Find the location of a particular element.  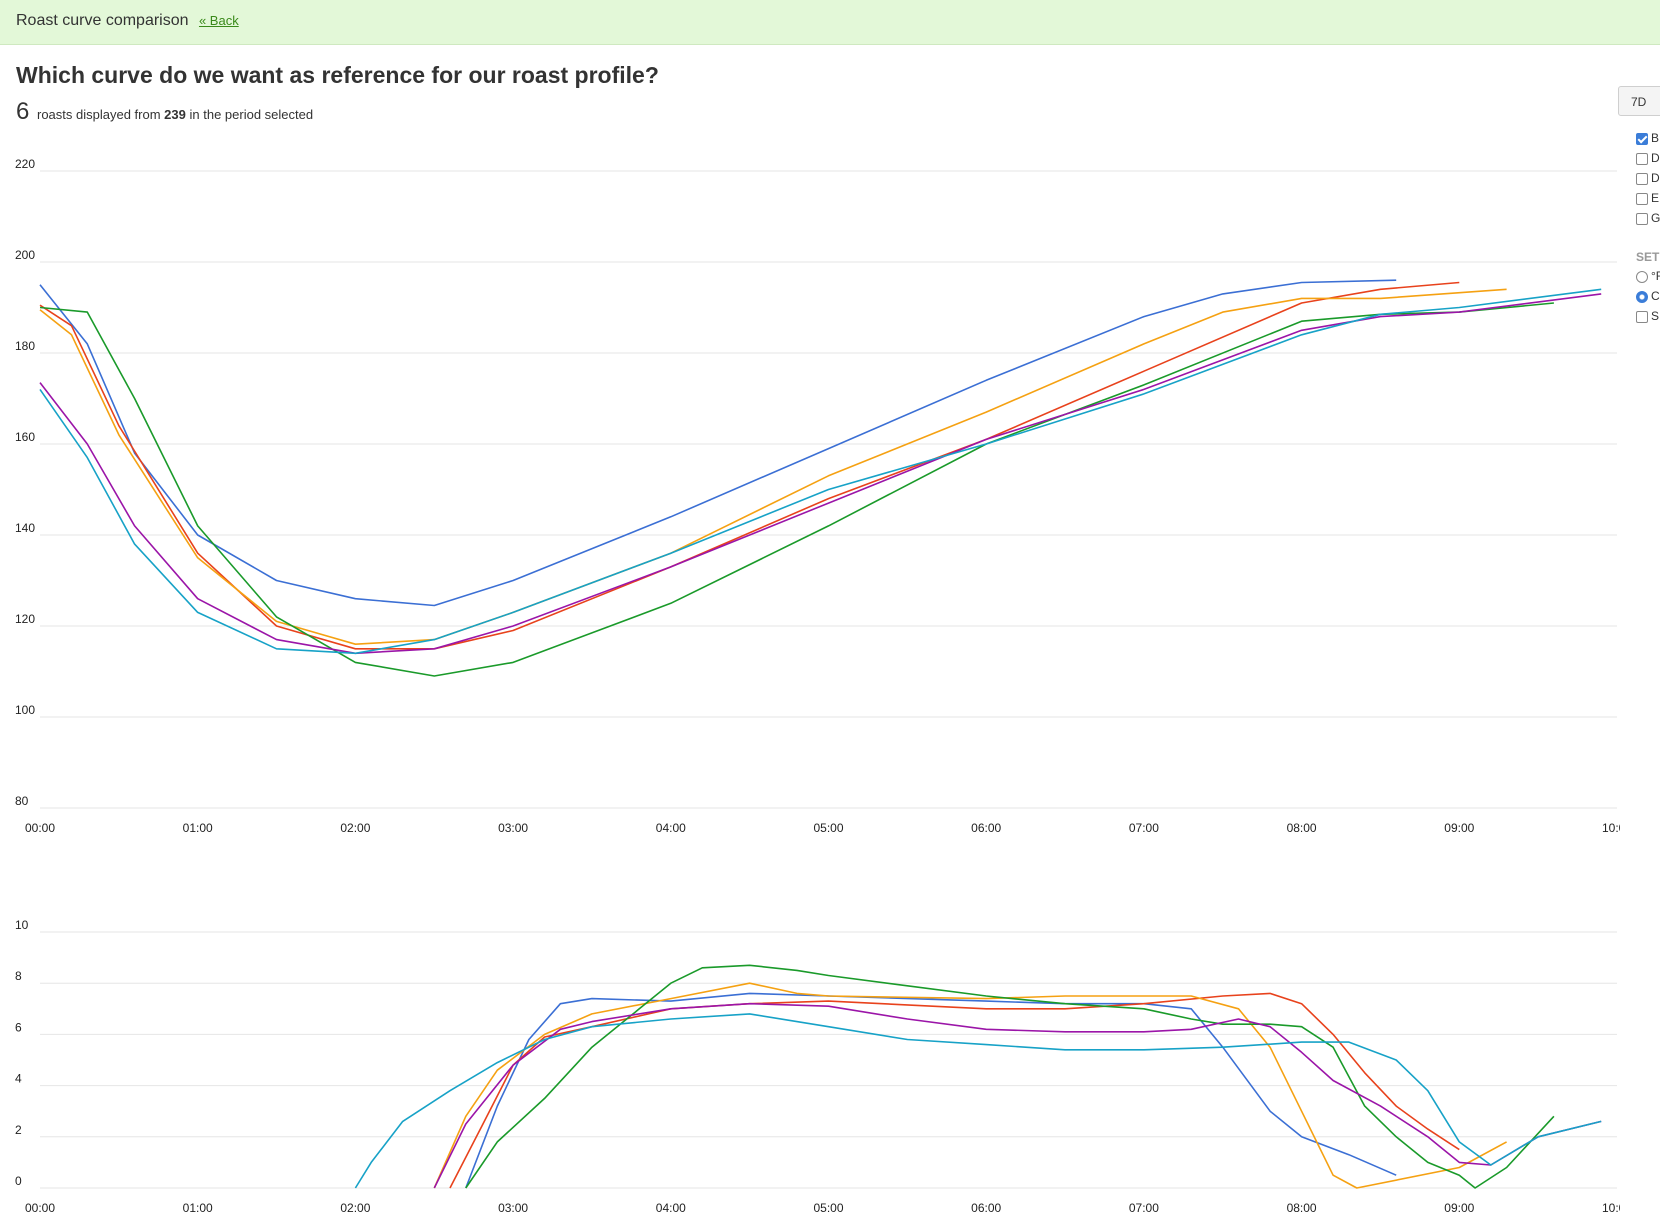

radio-icon is located at coordinates (1642, 276).